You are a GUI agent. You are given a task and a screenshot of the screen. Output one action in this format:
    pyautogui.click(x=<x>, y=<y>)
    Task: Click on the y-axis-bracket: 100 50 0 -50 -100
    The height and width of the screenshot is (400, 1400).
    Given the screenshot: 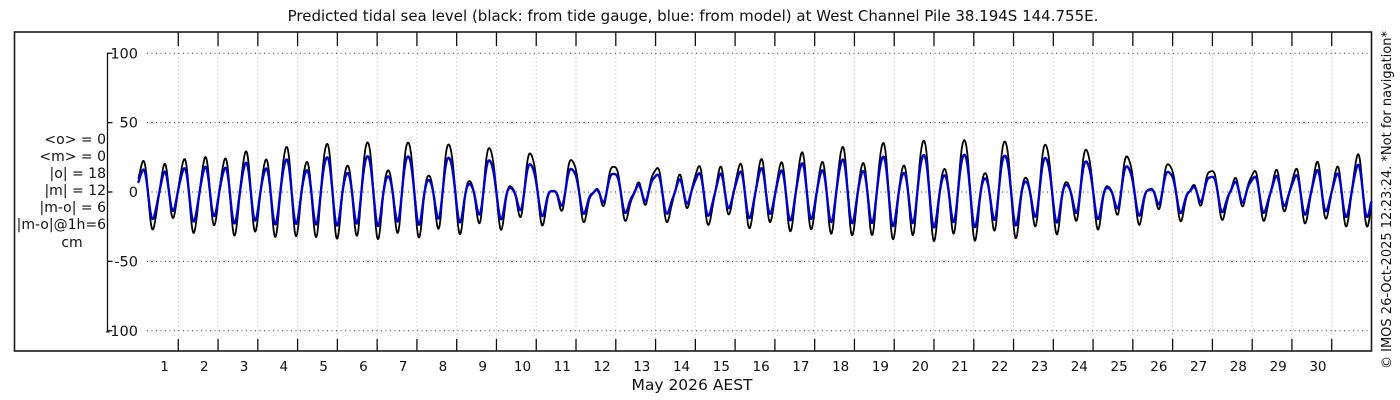 What is the action you would take?
    pyautogui.click(x=121, y=193)
    